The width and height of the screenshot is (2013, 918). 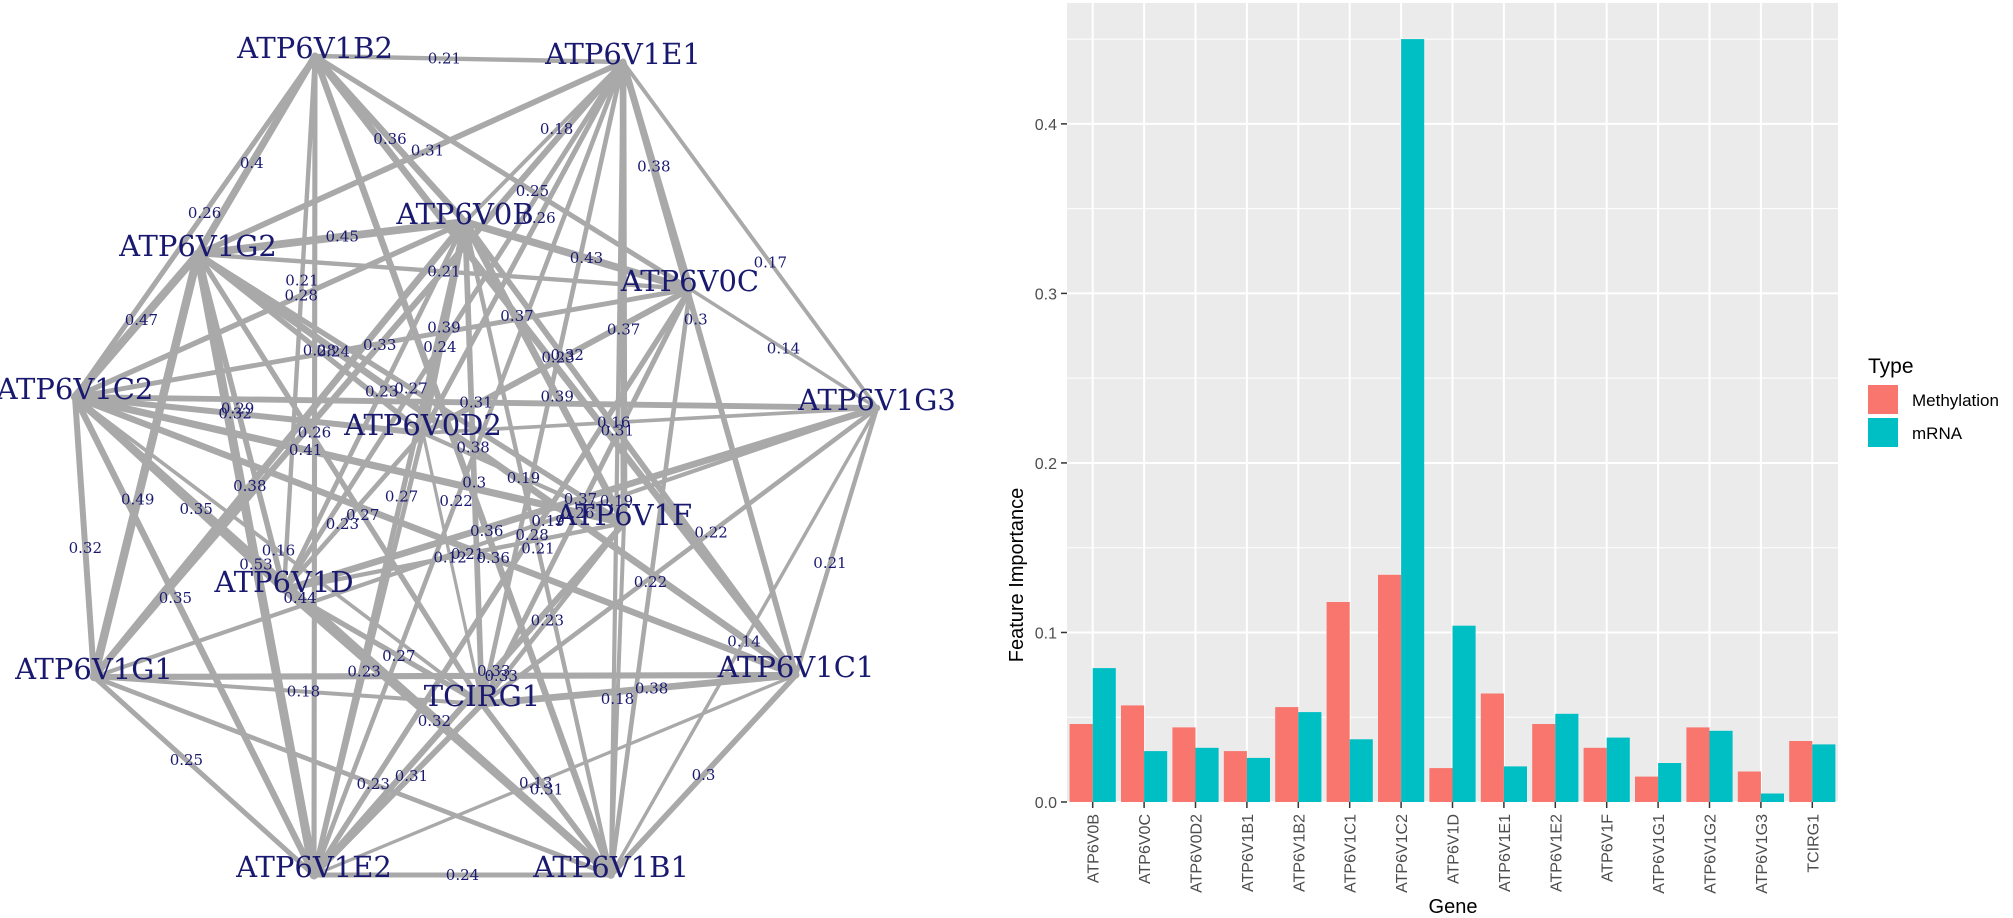 I want to click on bar-mrna-atp6v1b1, so click(x=1258, y=779).